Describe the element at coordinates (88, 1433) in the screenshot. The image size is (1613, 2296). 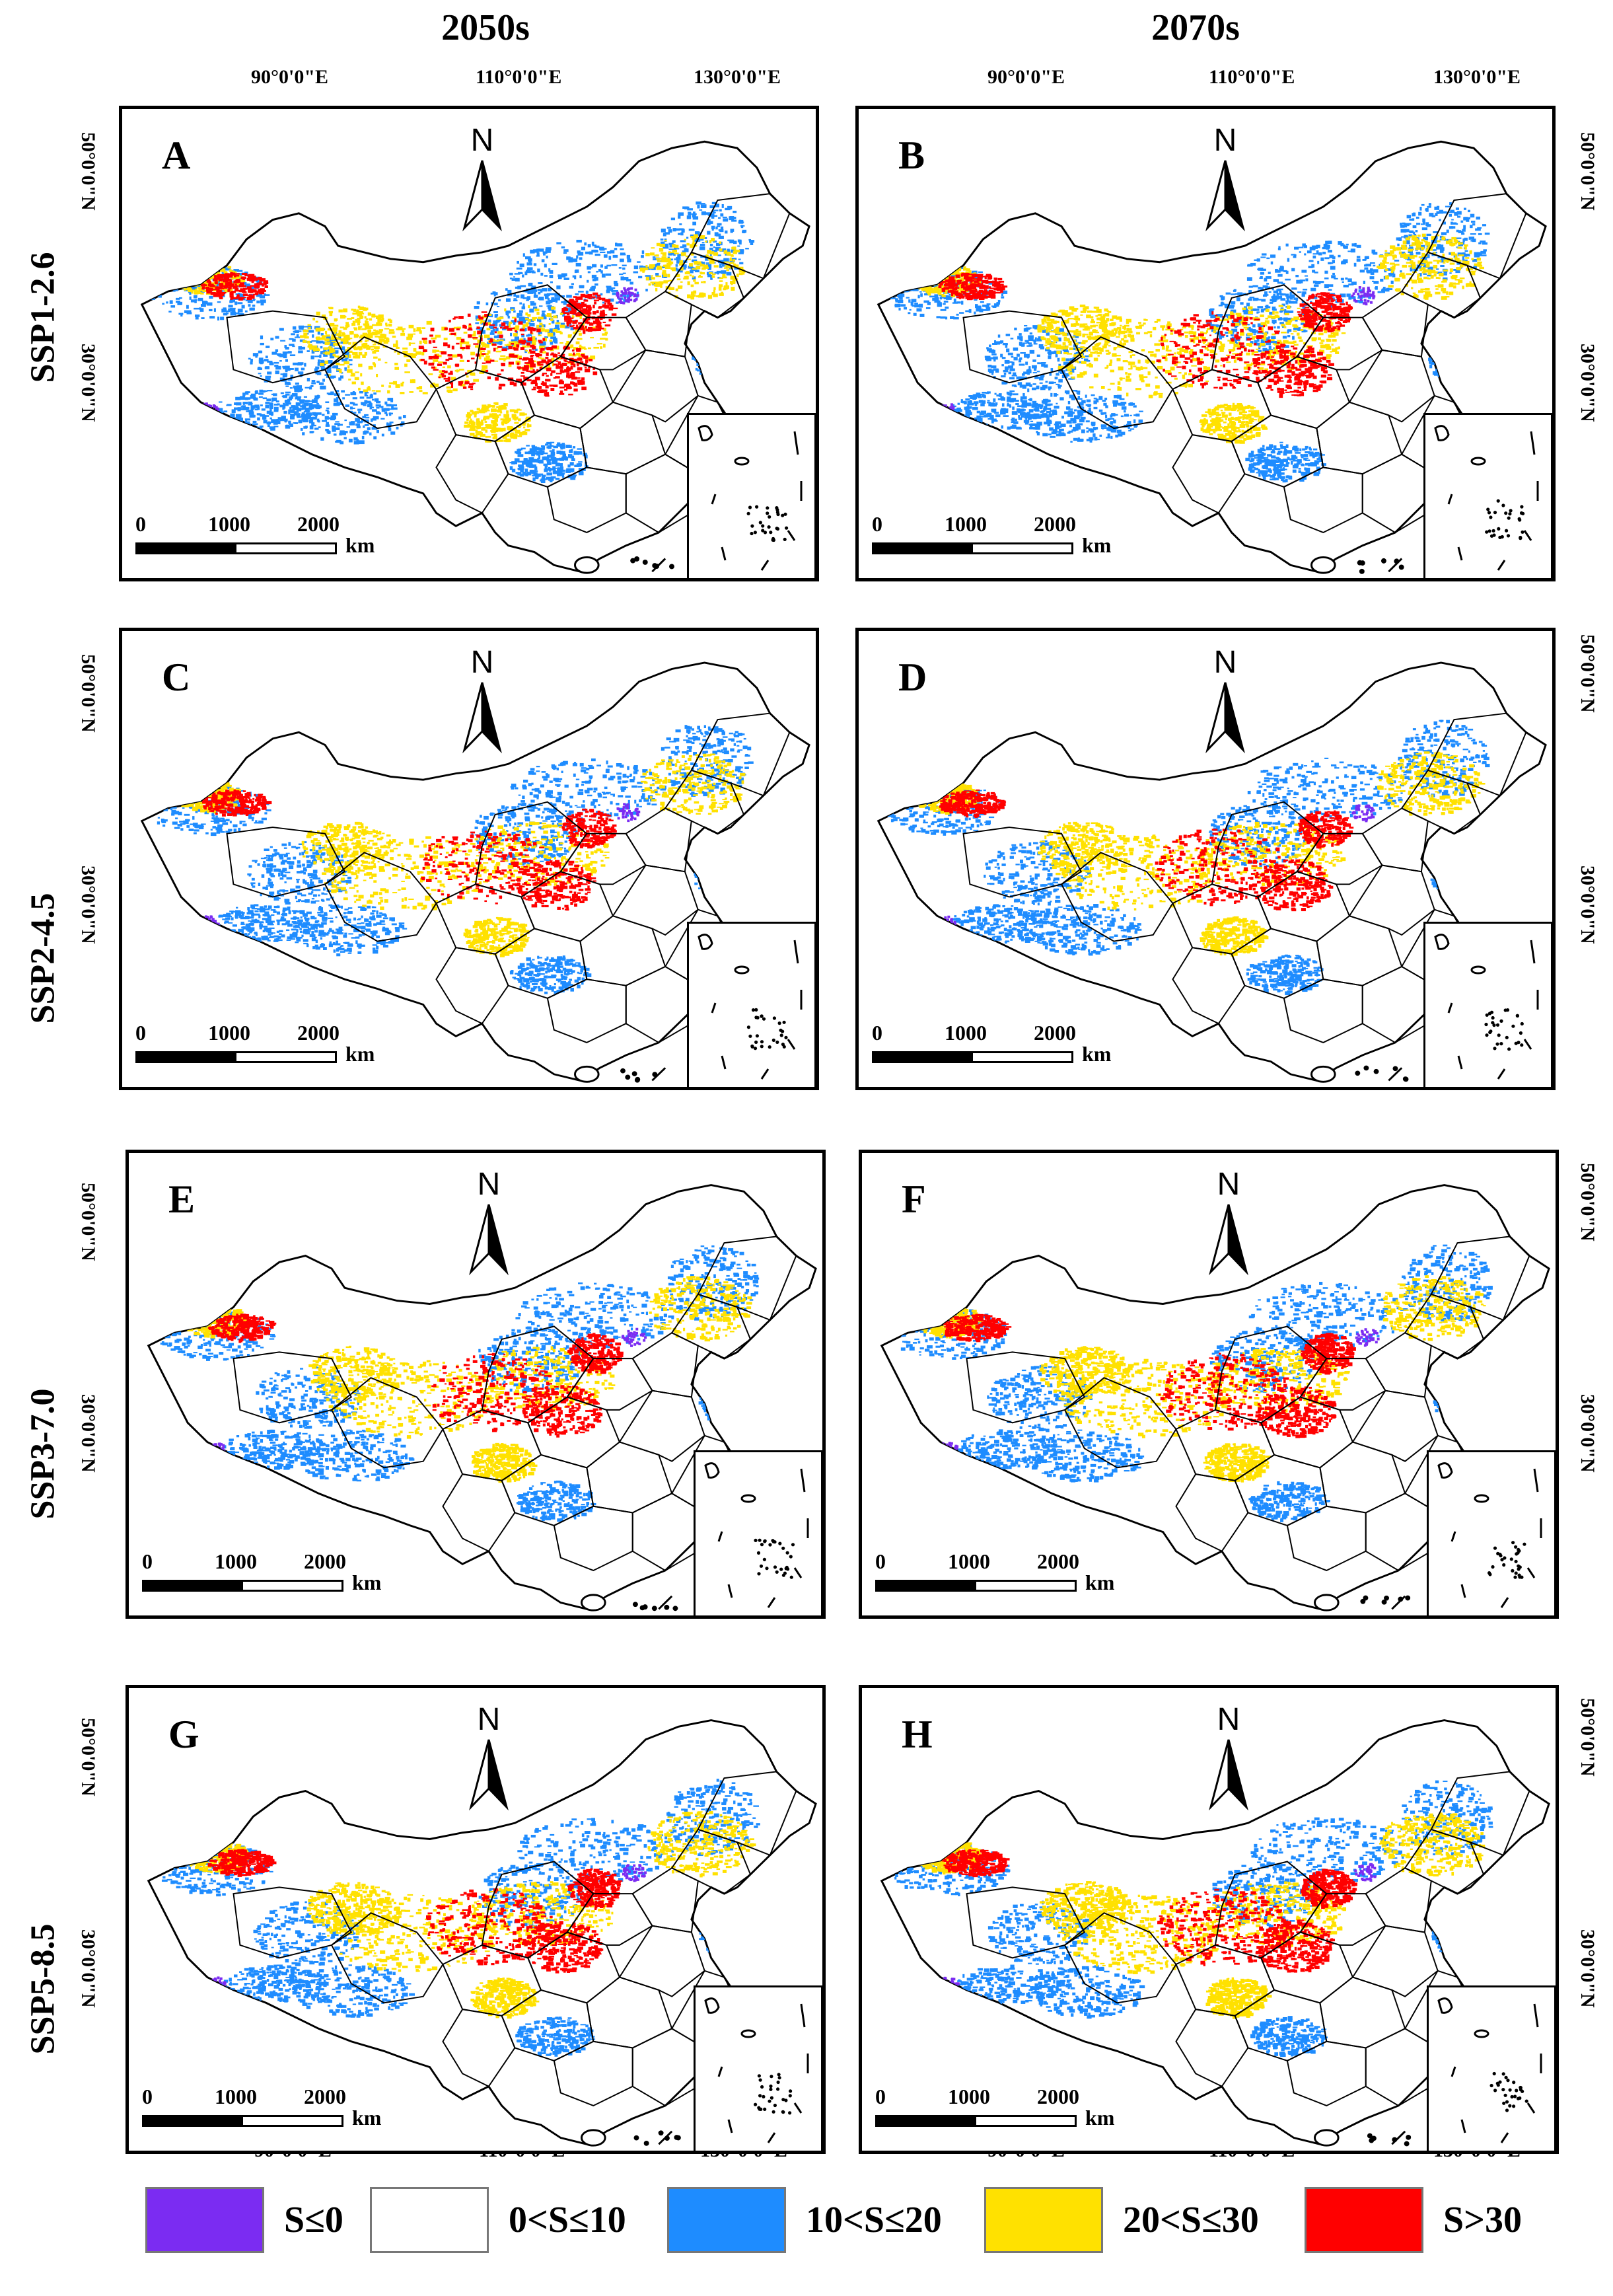
I see `lat-label-left-30-r3: 30°0'0"N` at that location.